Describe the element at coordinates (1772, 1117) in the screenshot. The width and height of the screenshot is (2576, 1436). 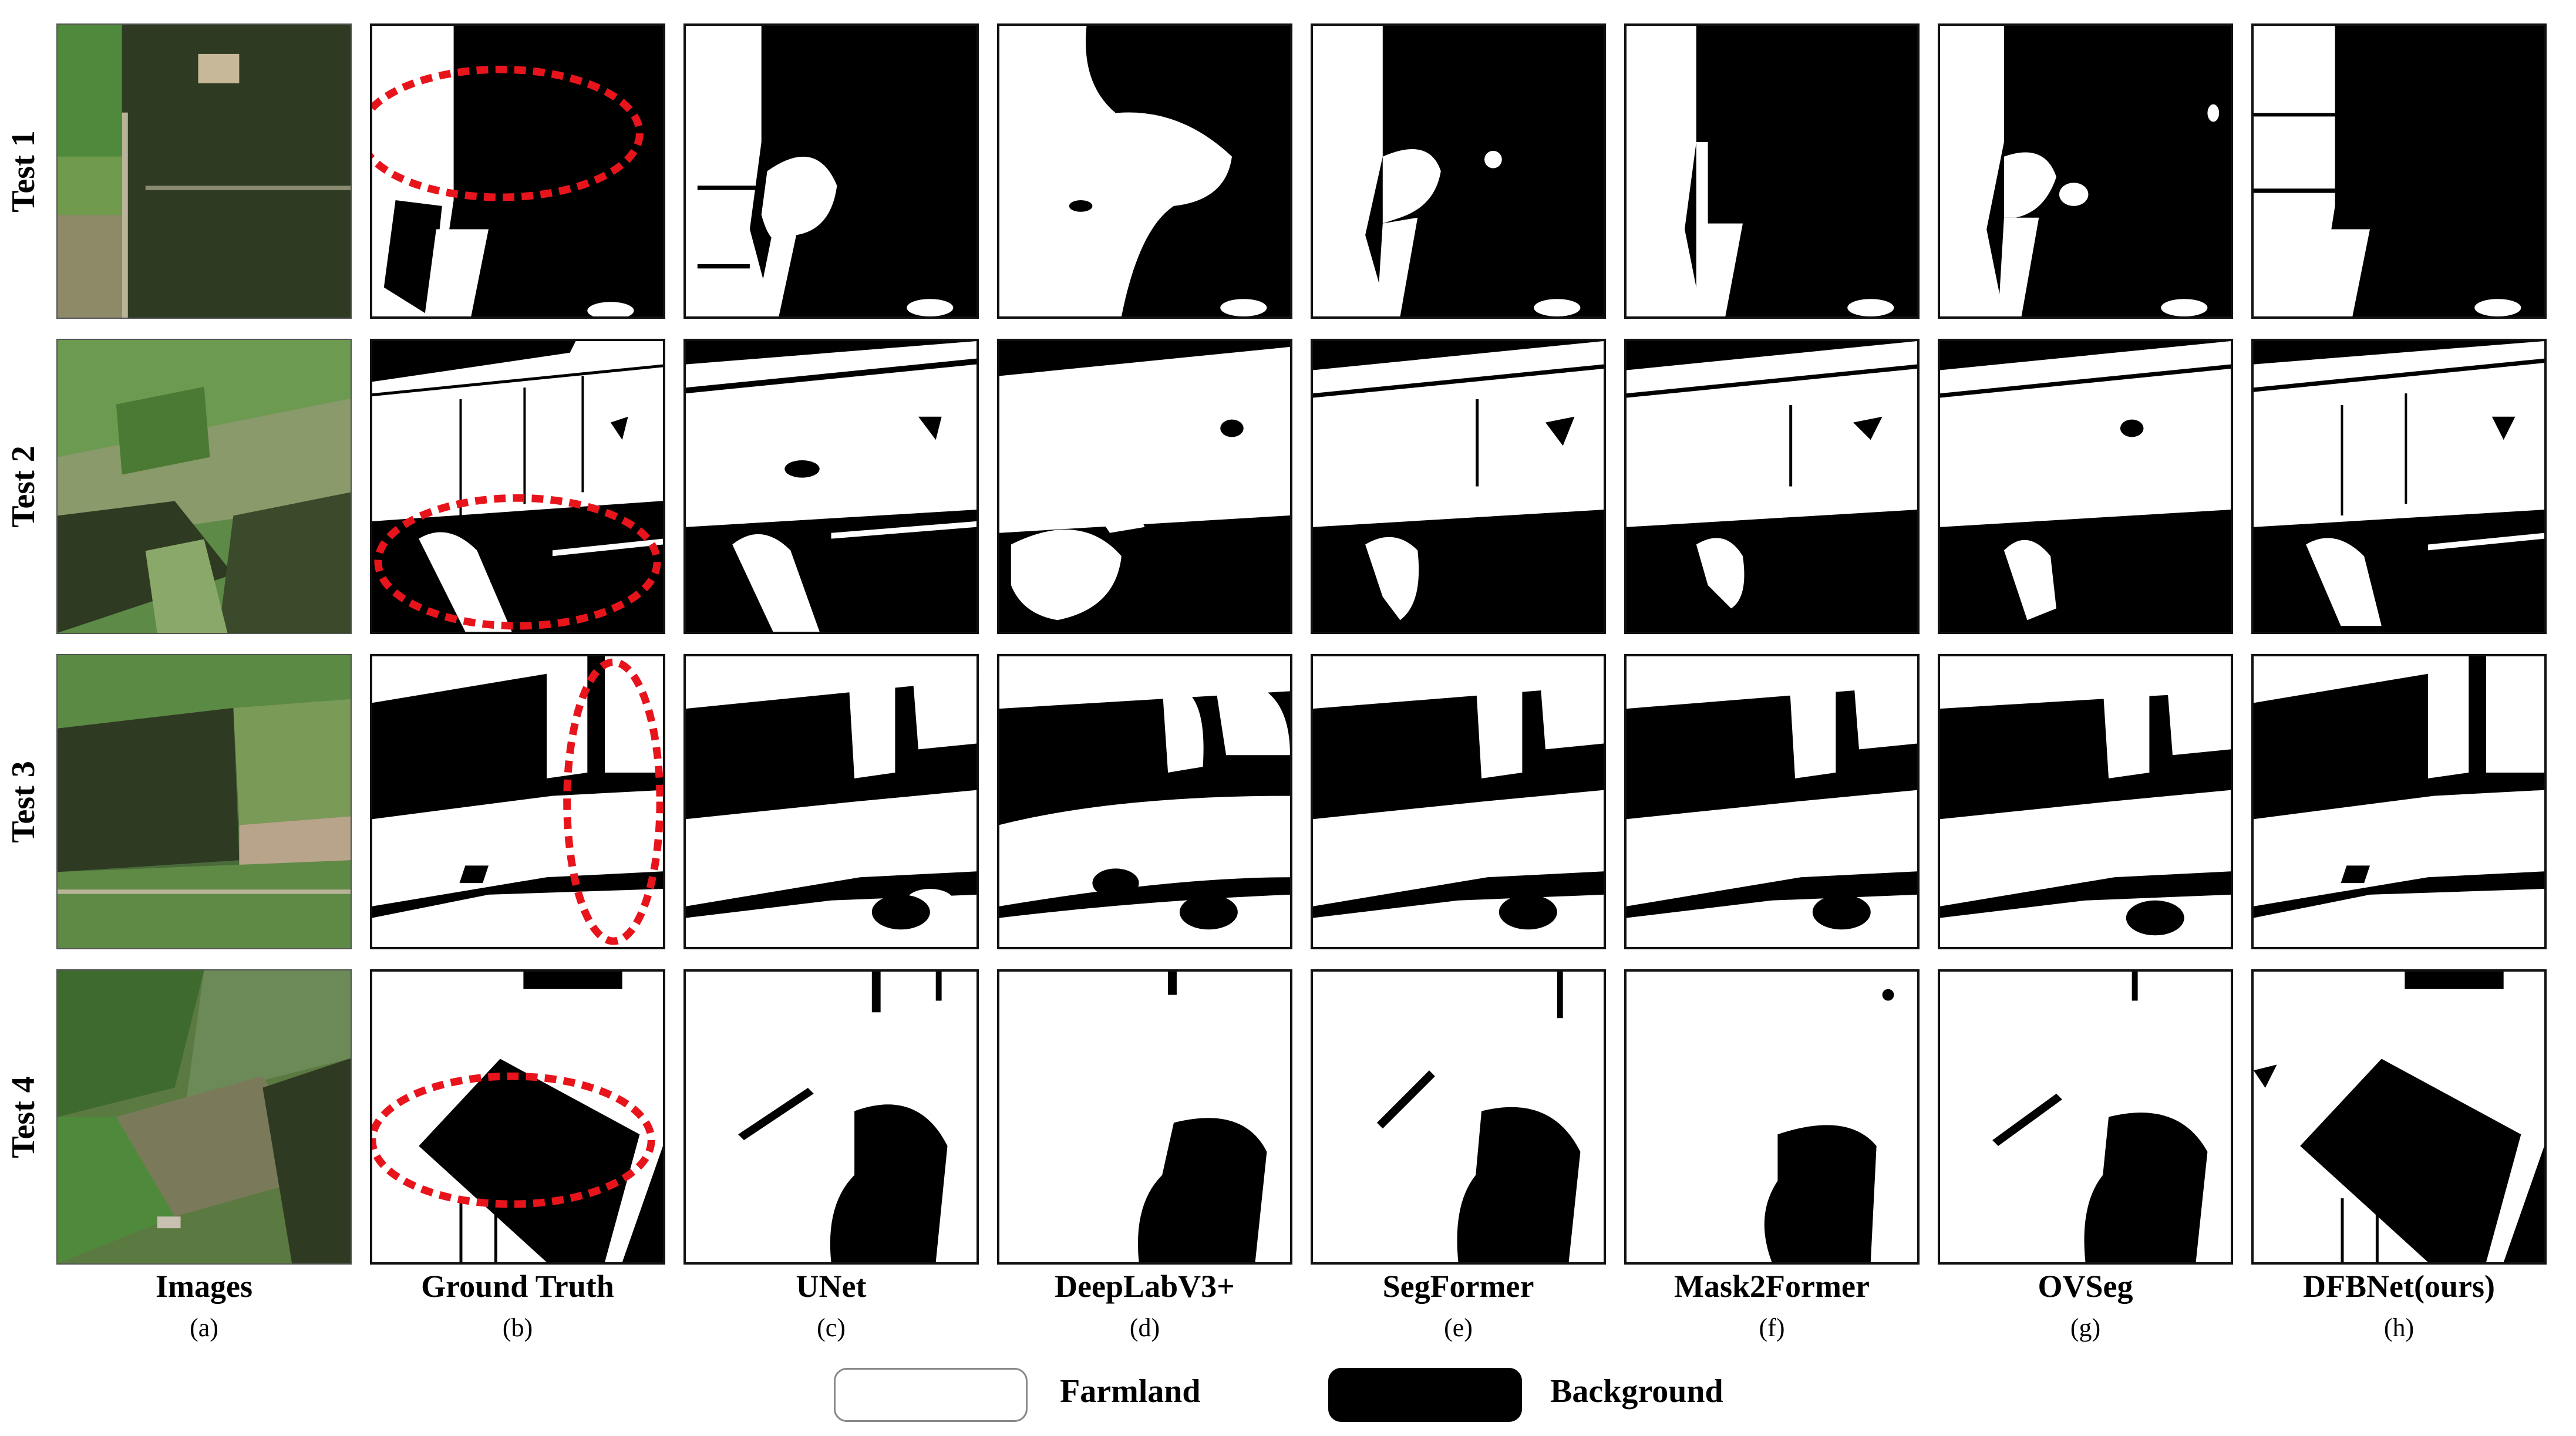
I see `test4-mask2former` at that location.